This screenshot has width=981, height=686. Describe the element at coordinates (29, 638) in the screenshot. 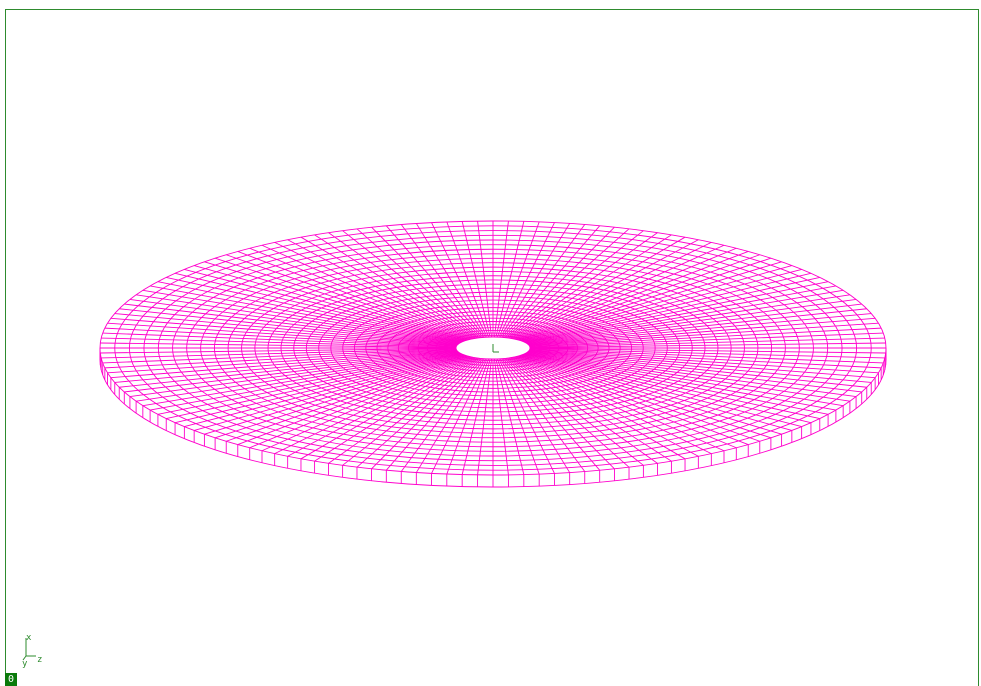

I see `triad-x-label: x` at that location.